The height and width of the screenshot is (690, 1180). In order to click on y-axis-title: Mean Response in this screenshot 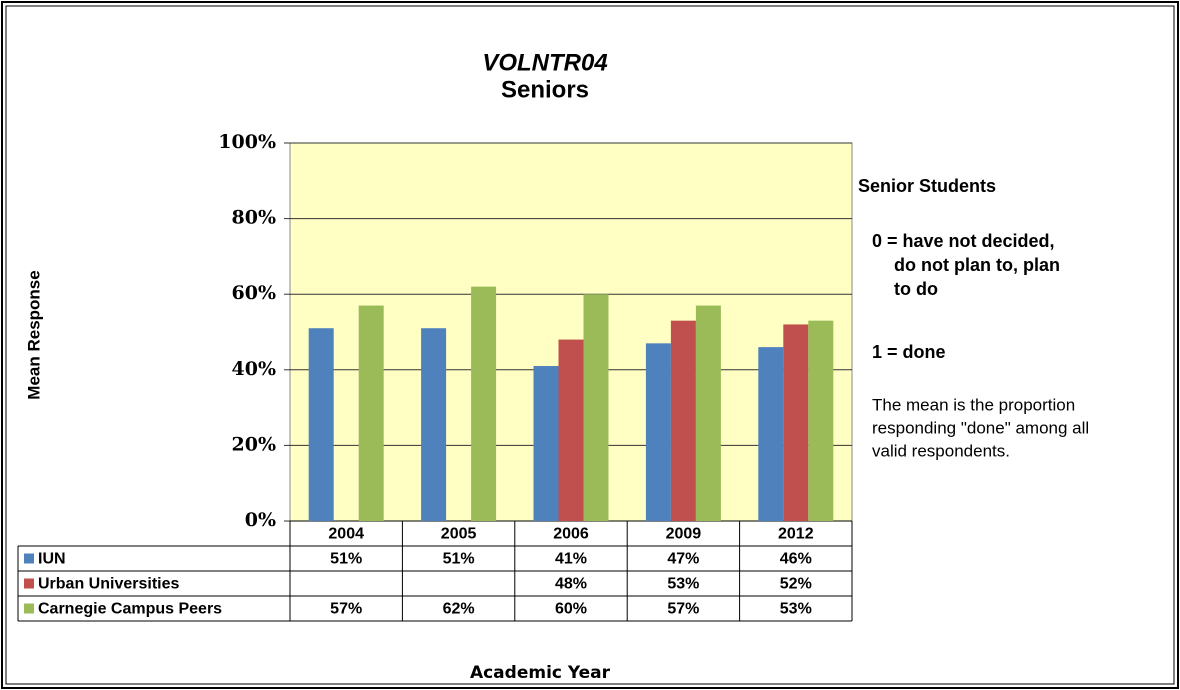, I will do `click(33, 334)`.